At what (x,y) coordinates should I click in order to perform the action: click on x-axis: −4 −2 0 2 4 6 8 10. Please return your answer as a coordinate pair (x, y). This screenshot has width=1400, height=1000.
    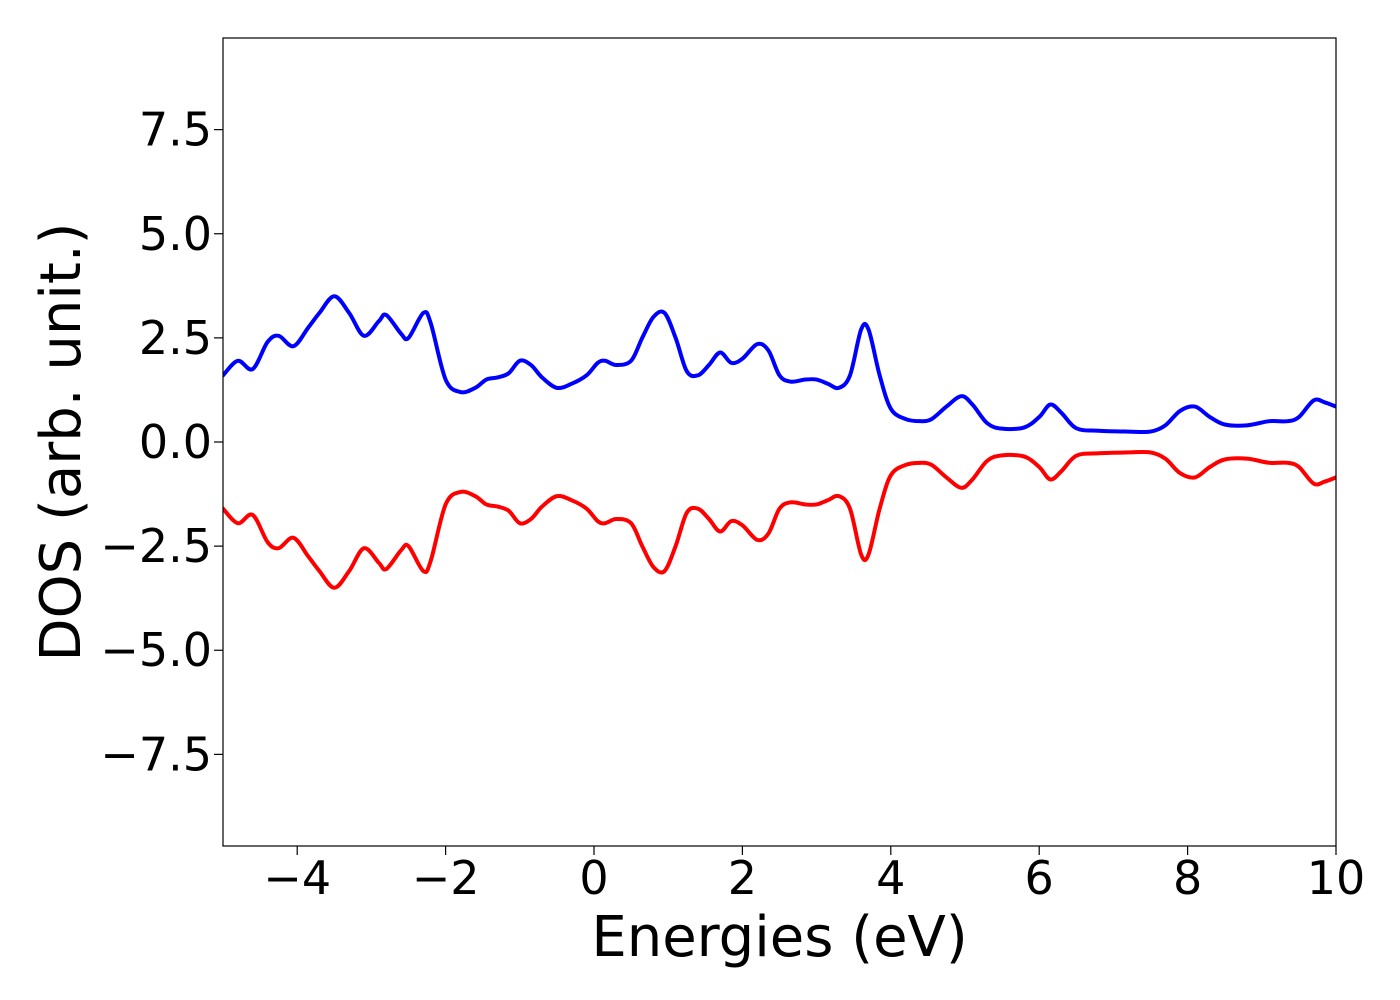
    Looking at the image, I should click on (814, 875).